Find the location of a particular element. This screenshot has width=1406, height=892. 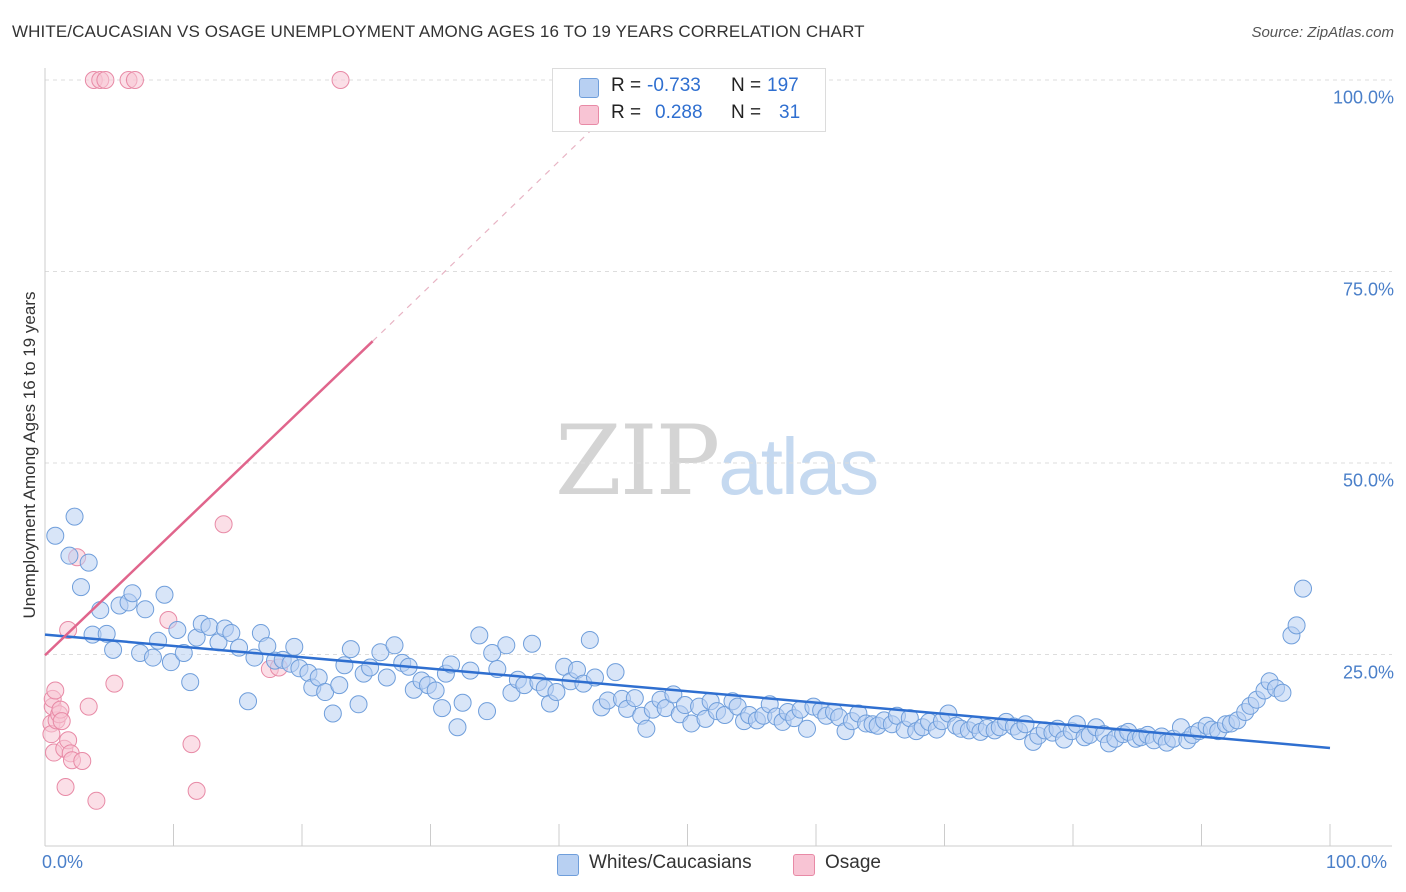

osage-trend-line is located at coordinates (209, 498).